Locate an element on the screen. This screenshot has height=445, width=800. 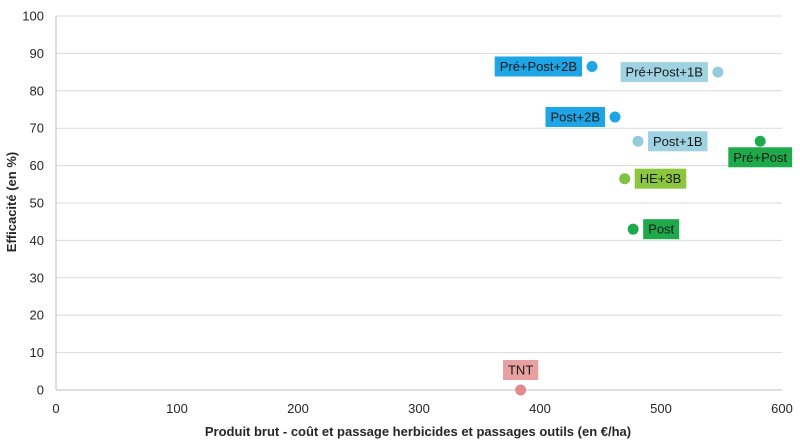
x-tick-label: 100 is located at coordinates (177, 408).